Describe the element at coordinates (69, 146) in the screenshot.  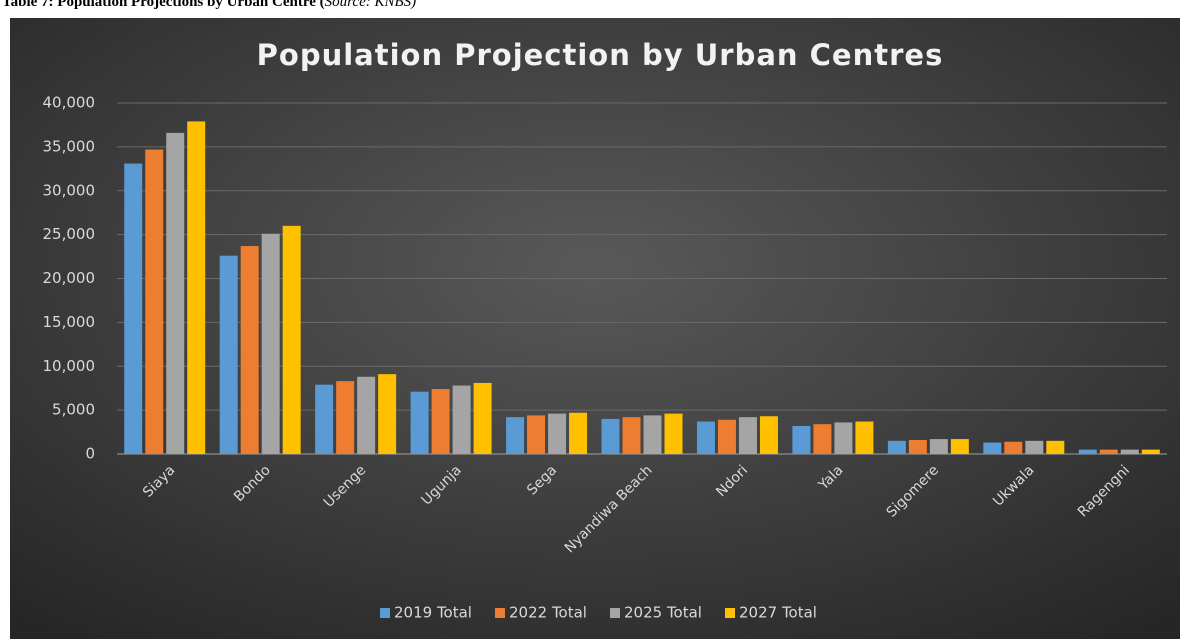
I see `y-tick-label: 35,000` at that location.